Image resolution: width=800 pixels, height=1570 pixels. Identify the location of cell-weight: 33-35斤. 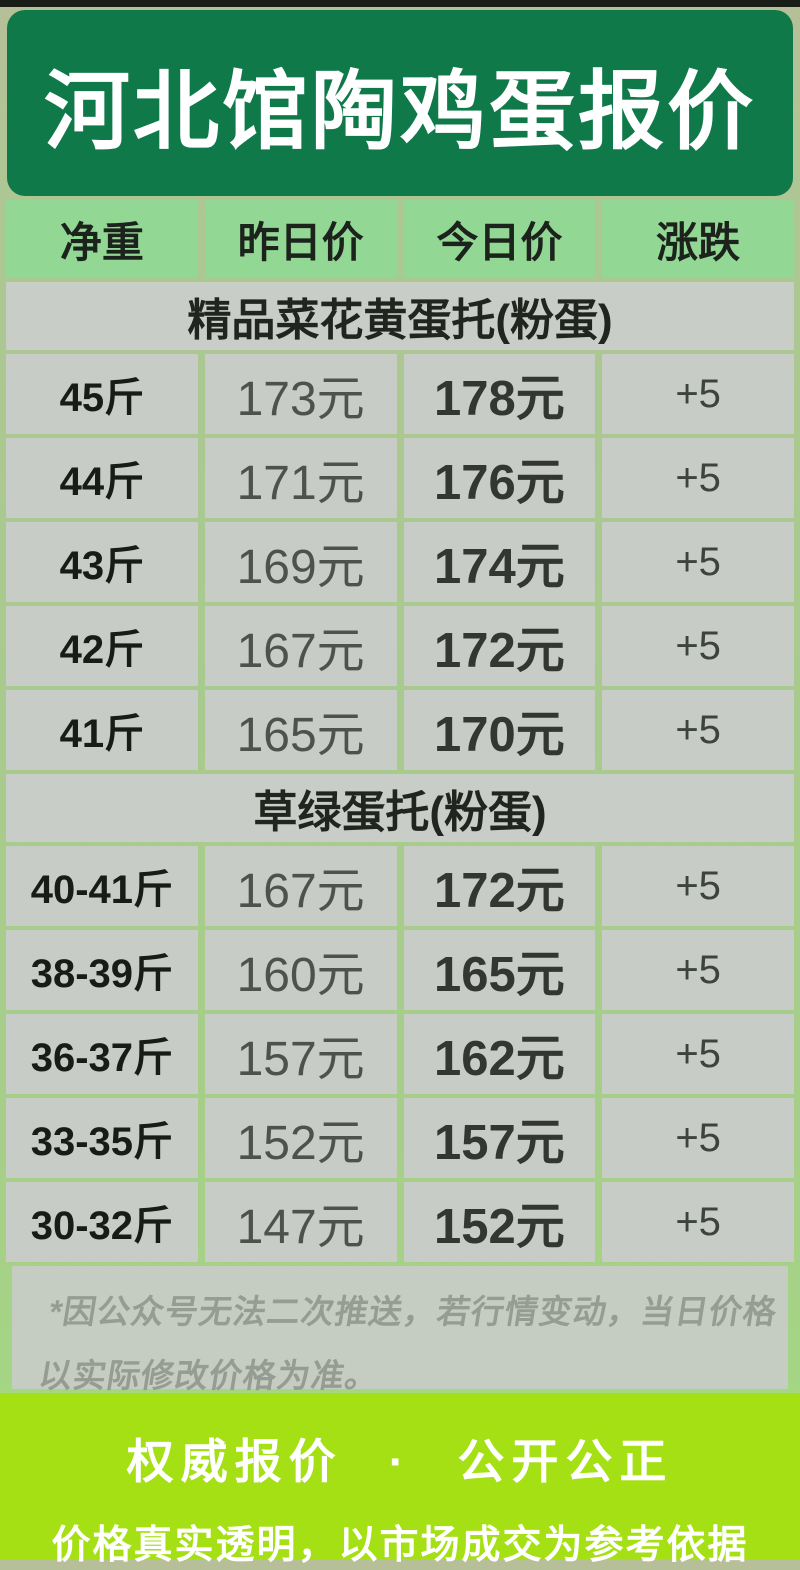
(102, 1138).